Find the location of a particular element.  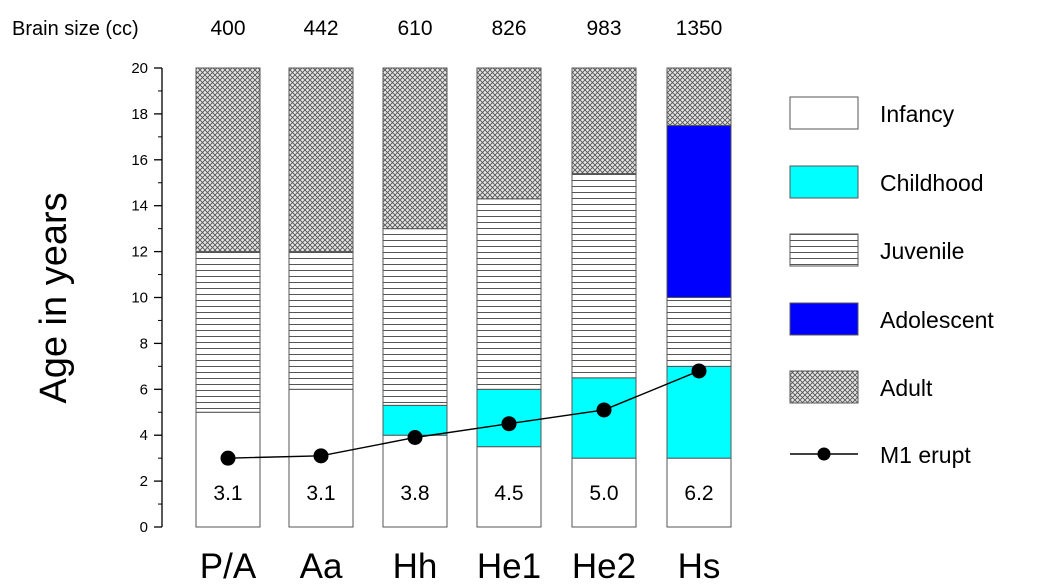

y-tick-label: 0 is located at coordinates (144, 527).